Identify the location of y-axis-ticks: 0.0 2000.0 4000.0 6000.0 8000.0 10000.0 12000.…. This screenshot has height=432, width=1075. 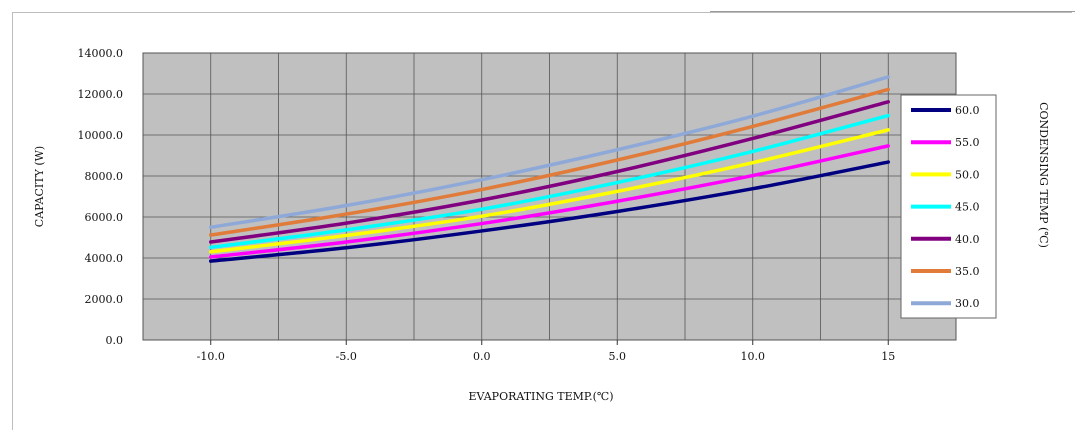
(101, 197).